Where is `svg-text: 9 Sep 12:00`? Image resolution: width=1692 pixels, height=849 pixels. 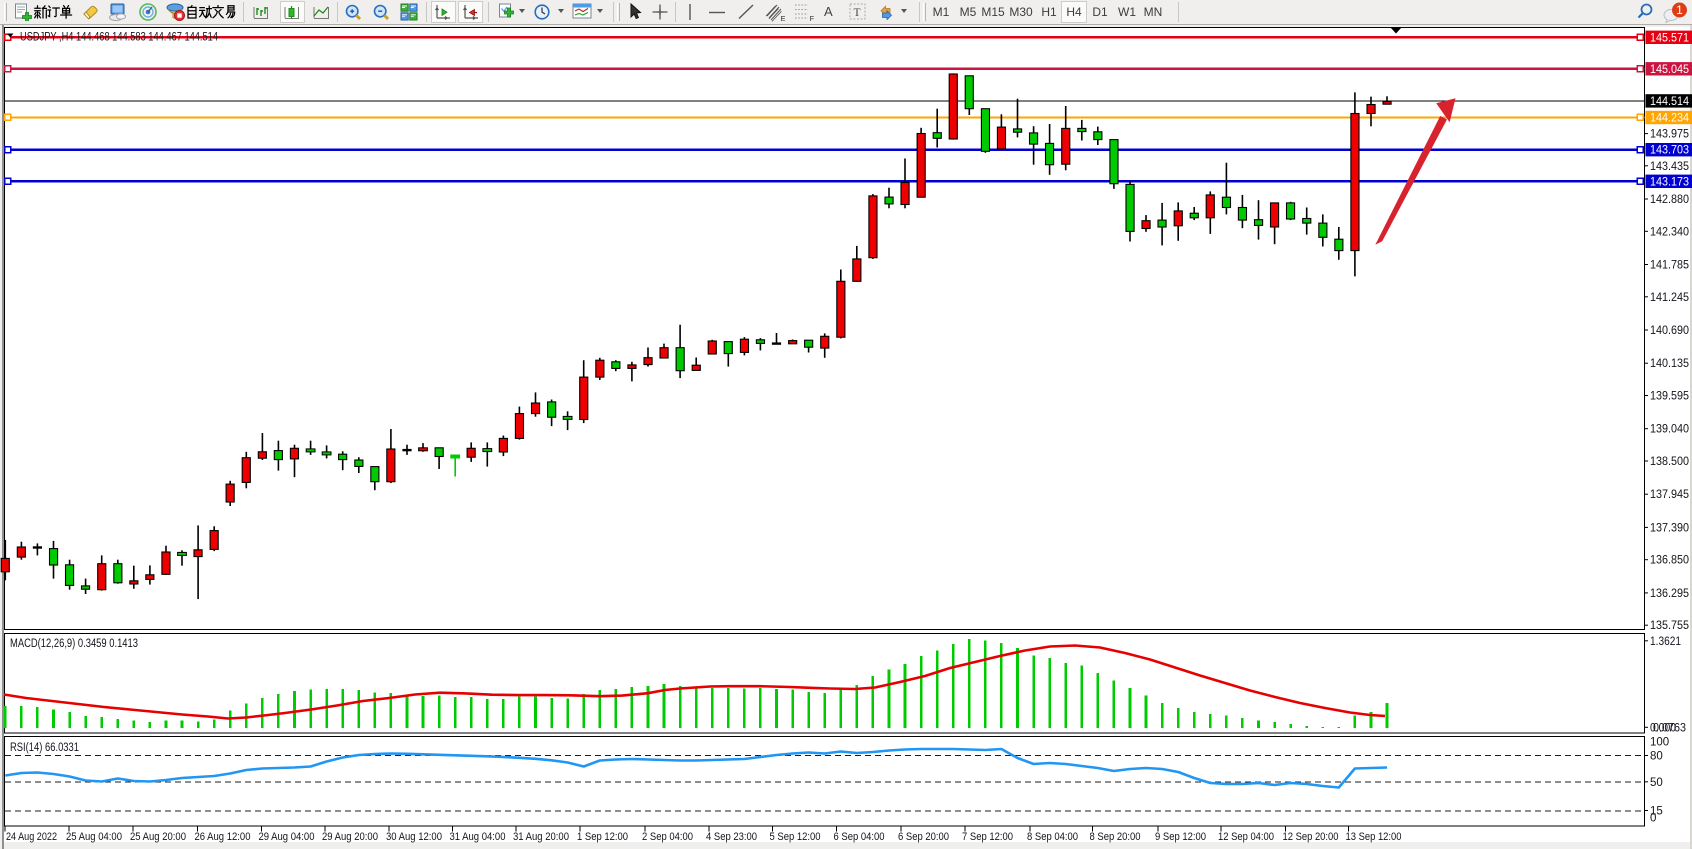
svg-text: 9 Sep 12:00 is located at coordinates (1180, 837).